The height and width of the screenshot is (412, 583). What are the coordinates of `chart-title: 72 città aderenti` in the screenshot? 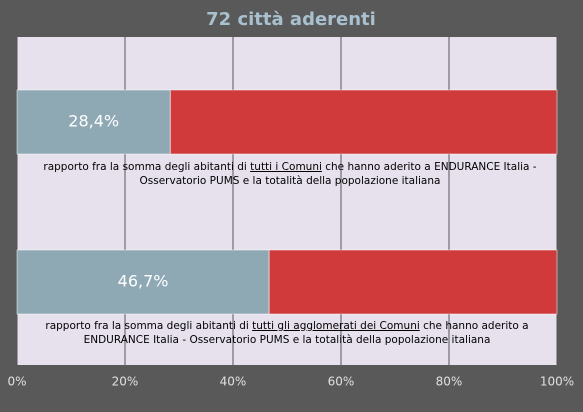 It's located at (291, 19).